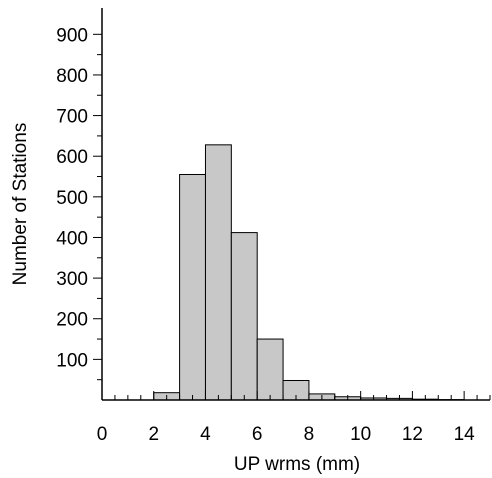 This screenshot has width=492, height=478. What do you see at coordinates (257, 434) in the screenshot?
I see `x-tick-label: 6` at bounding box center [257, 434].